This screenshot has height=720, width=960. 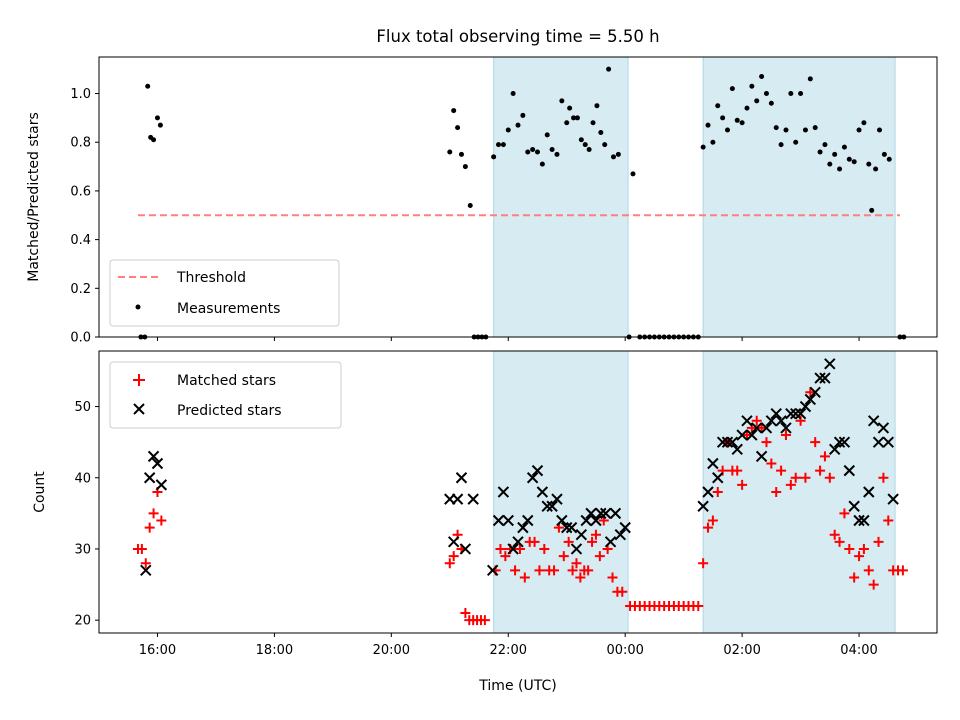 I want to click on top-legend-box, so click(x=224, y=293).